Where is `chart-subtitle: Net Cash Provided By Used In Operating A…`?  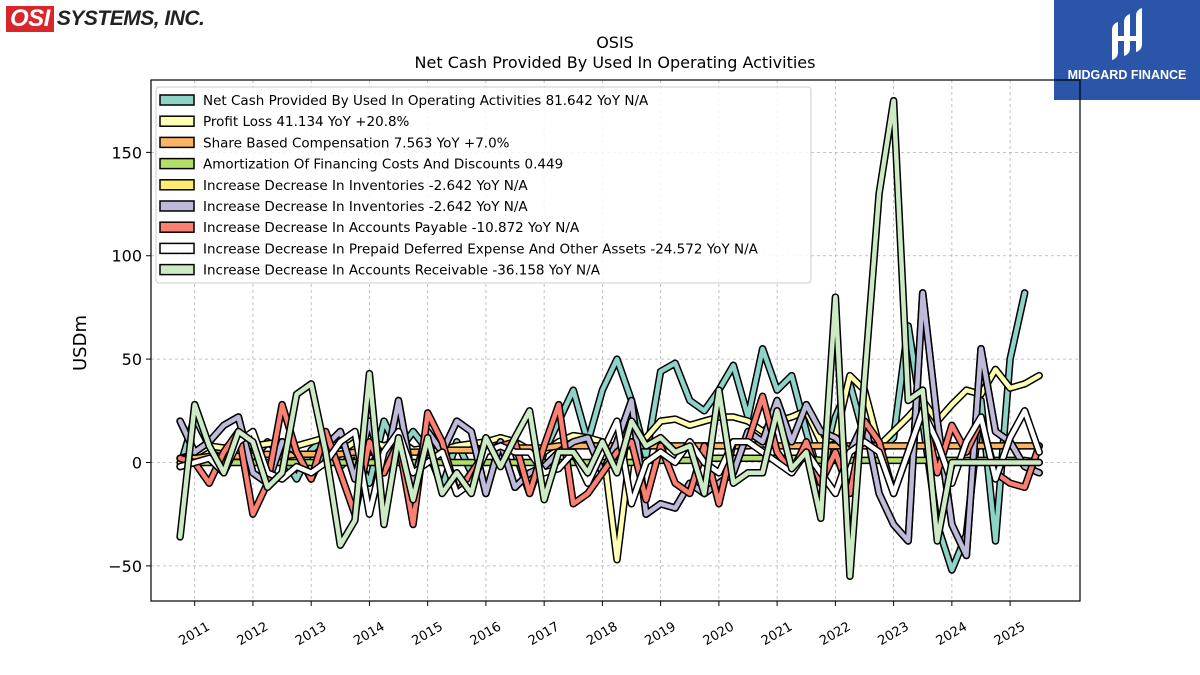 chart-subtitle: Net Cash Provided By Used In Operating A… is located at coordinates (615, 62).